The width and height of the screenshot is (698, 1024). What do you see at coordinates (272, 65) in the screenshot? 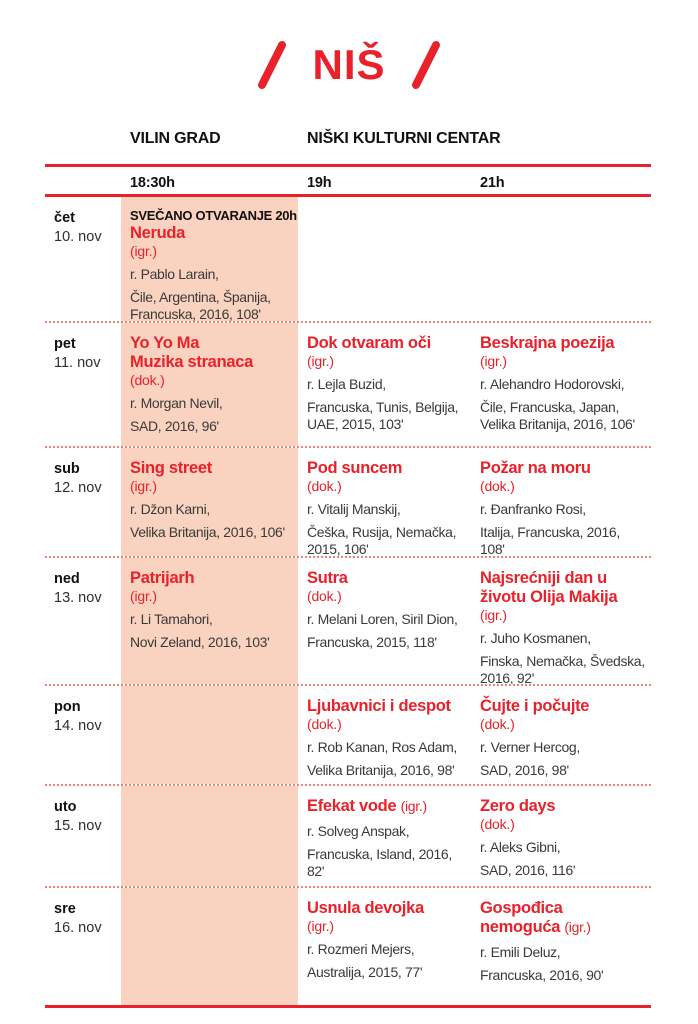
I see `left-slash-icon` at bounding box center [272, 65].